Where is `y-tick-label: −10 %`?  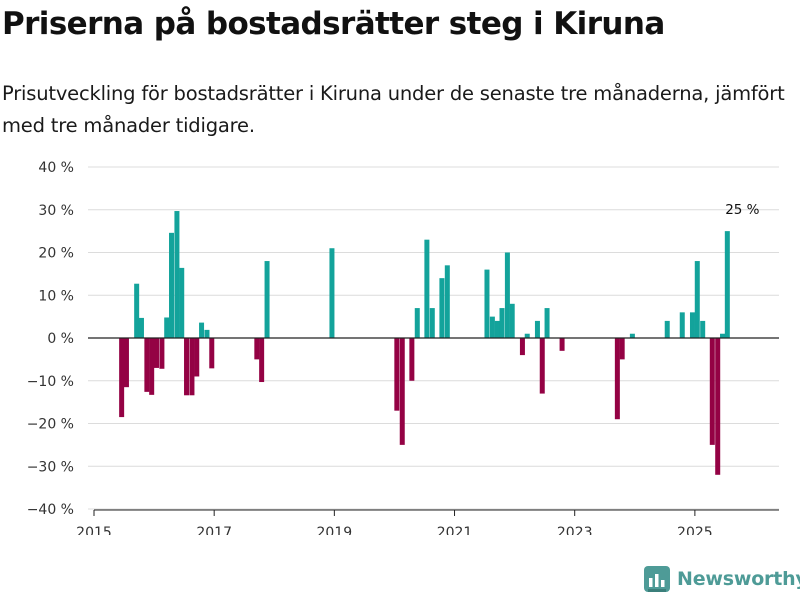
y-tick-label: −10 % is located at coordinates (50, 382).